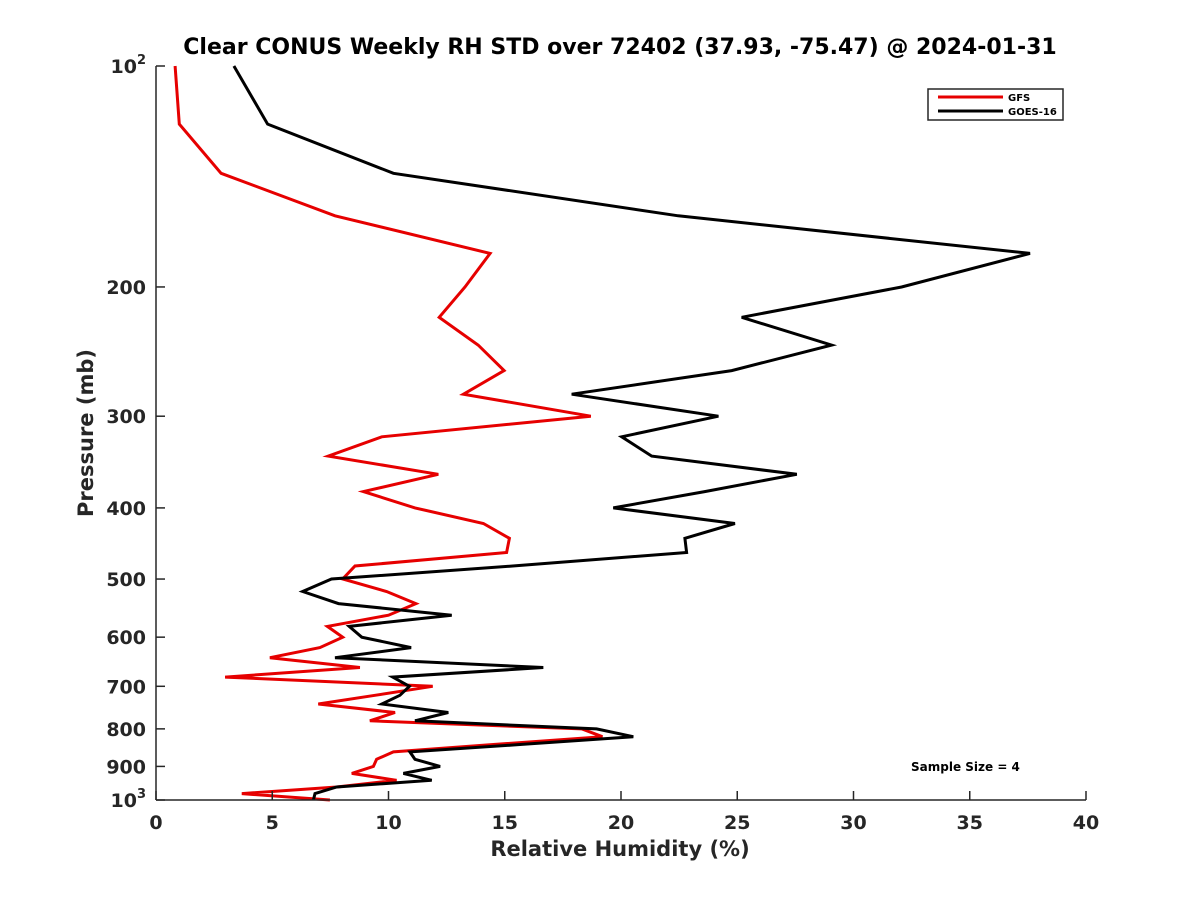 This screenshot has width=1200, height=900. Describe the element at coordinates (1086, 823) in the screenshot. I see `x-tick-label: 40` at that location.